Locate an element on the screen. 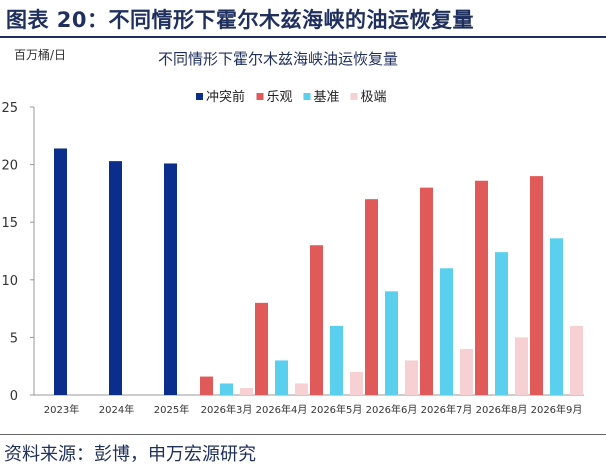 Image resolution: width=606 pixels, height=466 pixels. x-tick-label: 2024年 is located at coordinates (116, 409).